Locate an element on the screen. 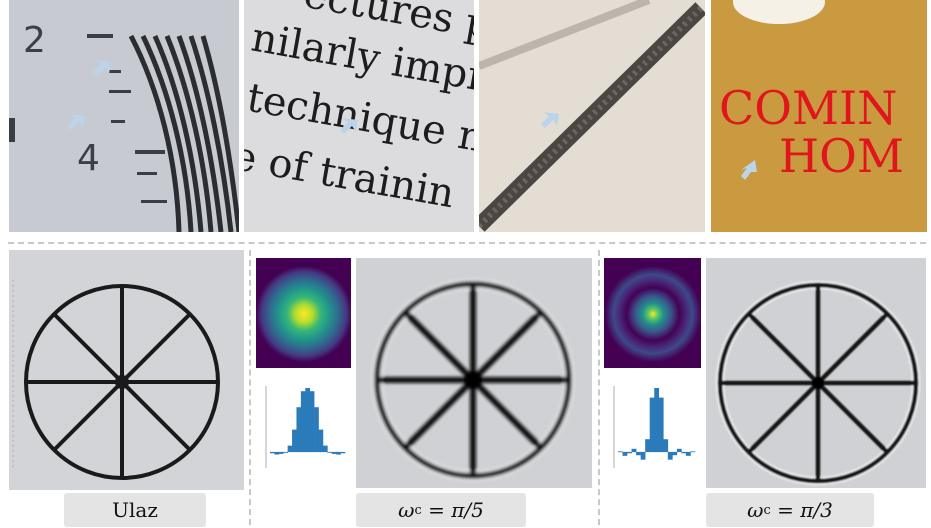 The height and width of the screenshot is (528, 931). caption-wc3-symbol: ω is located at coordinates (755, 510).